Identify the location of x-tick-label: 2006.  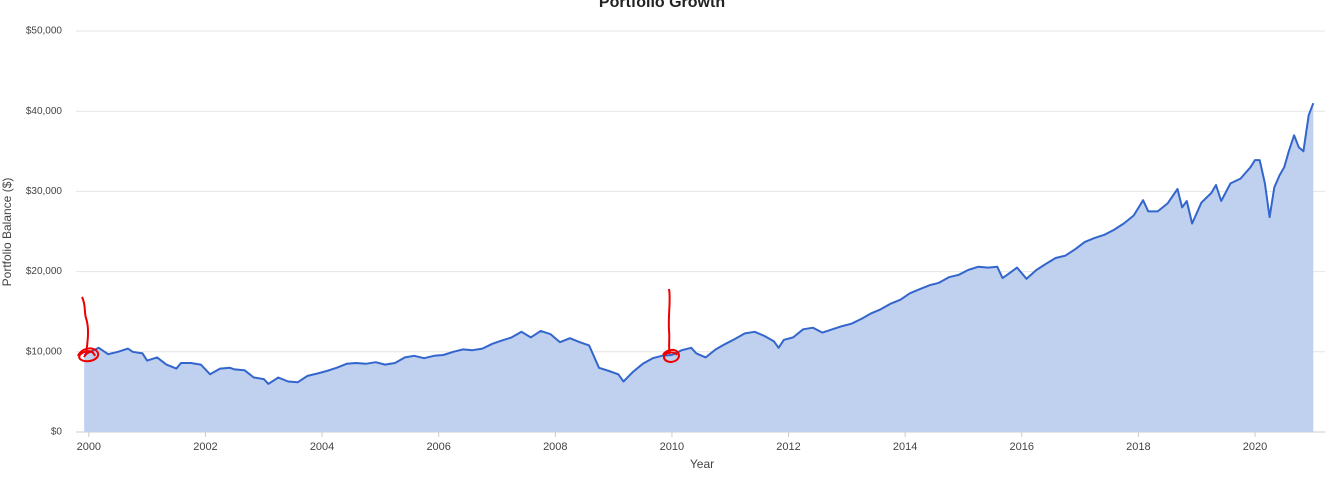
(438, 447).